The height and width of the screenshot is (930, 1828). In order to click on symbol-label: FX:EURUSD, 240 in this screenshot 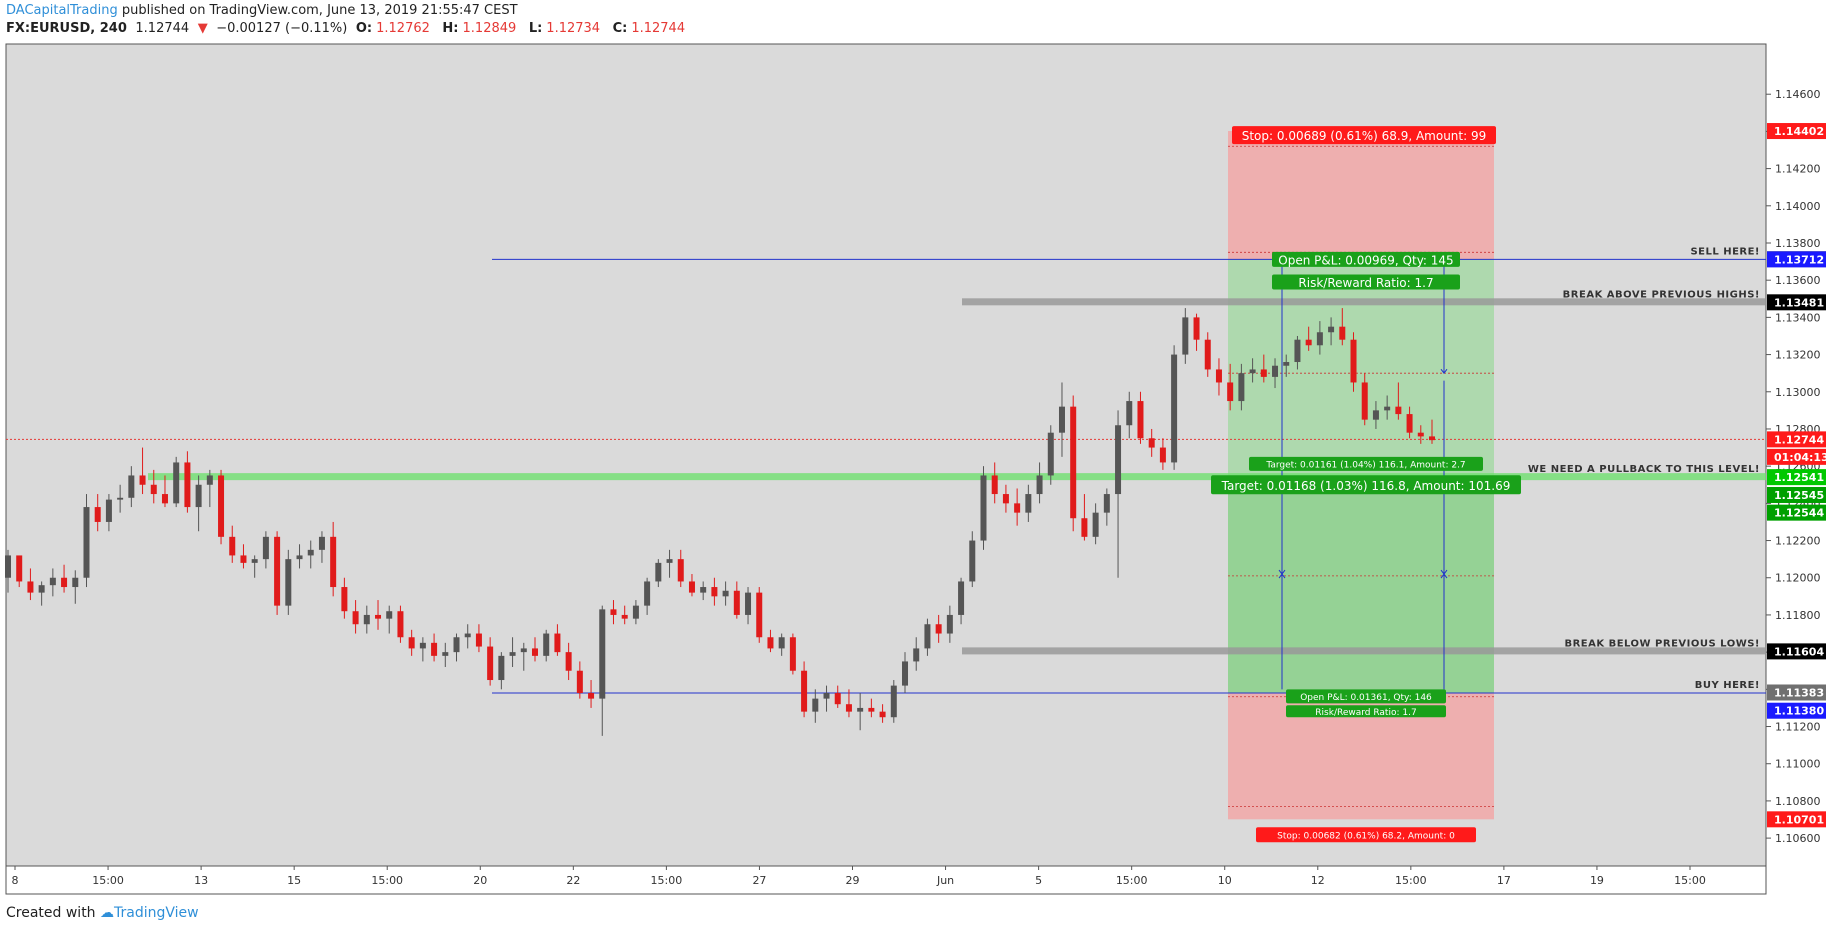, I will do `click(66, 28)`.